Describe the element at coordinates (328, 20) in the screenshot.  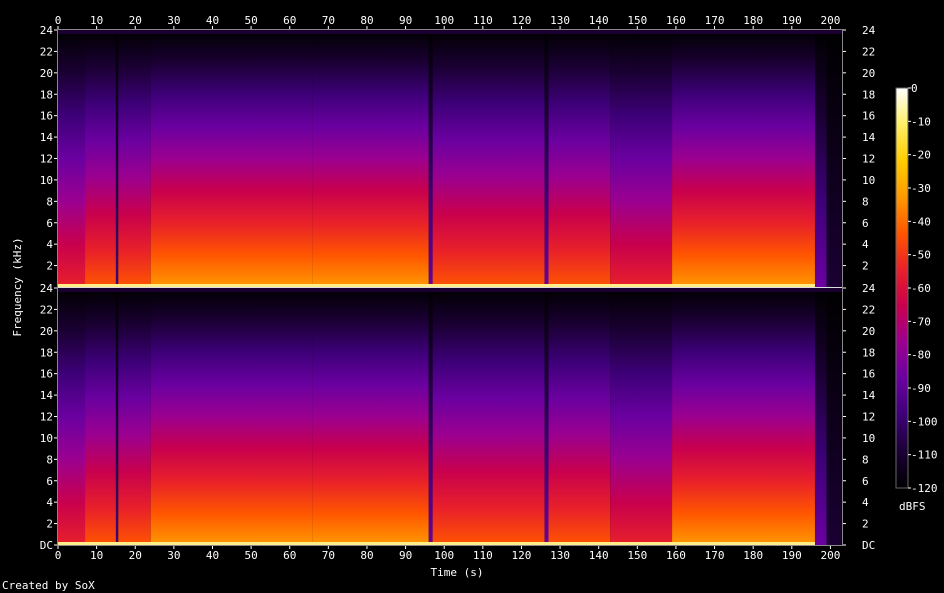
I see `x-tick-label-top: 70` at that location.